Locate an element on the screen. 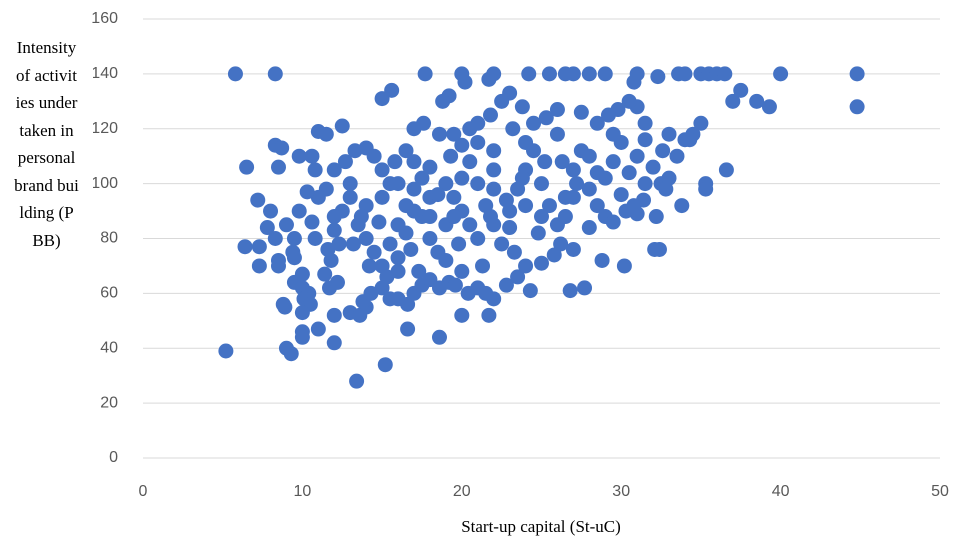  y-tick-label: 40 is located at coordinates (109, 347).